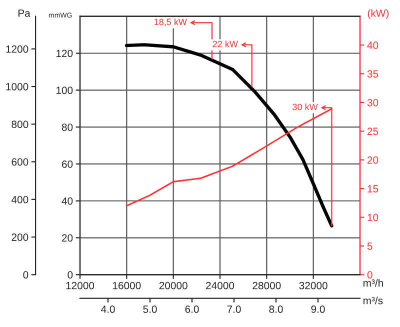 Image resolution: width=400 pixels, height=327 pixels. Describe the element at coordinates (108, 309) in the screenshot. I see `x2-tick-label: 4.0` at that location.